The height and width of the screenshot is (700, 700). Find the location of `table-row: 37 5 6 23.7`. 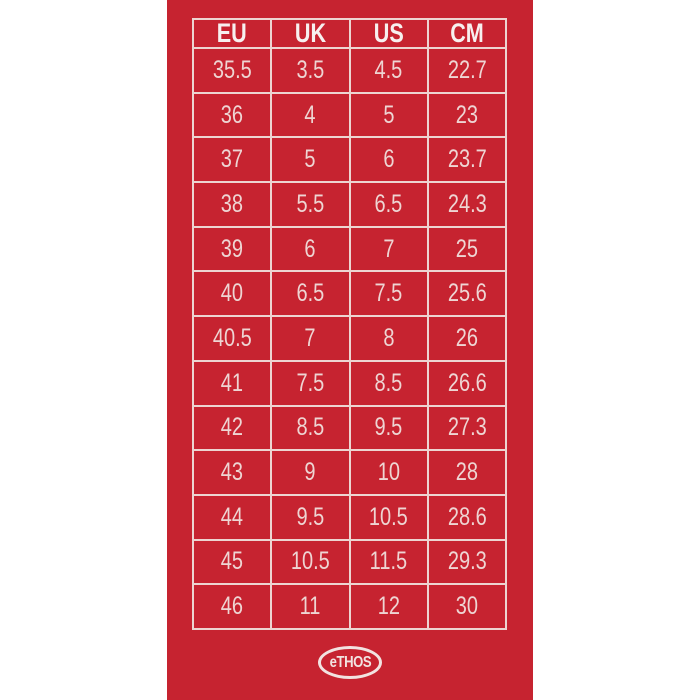

table-row: 37 5 6 23.7 is located at coordinates (349, 160).